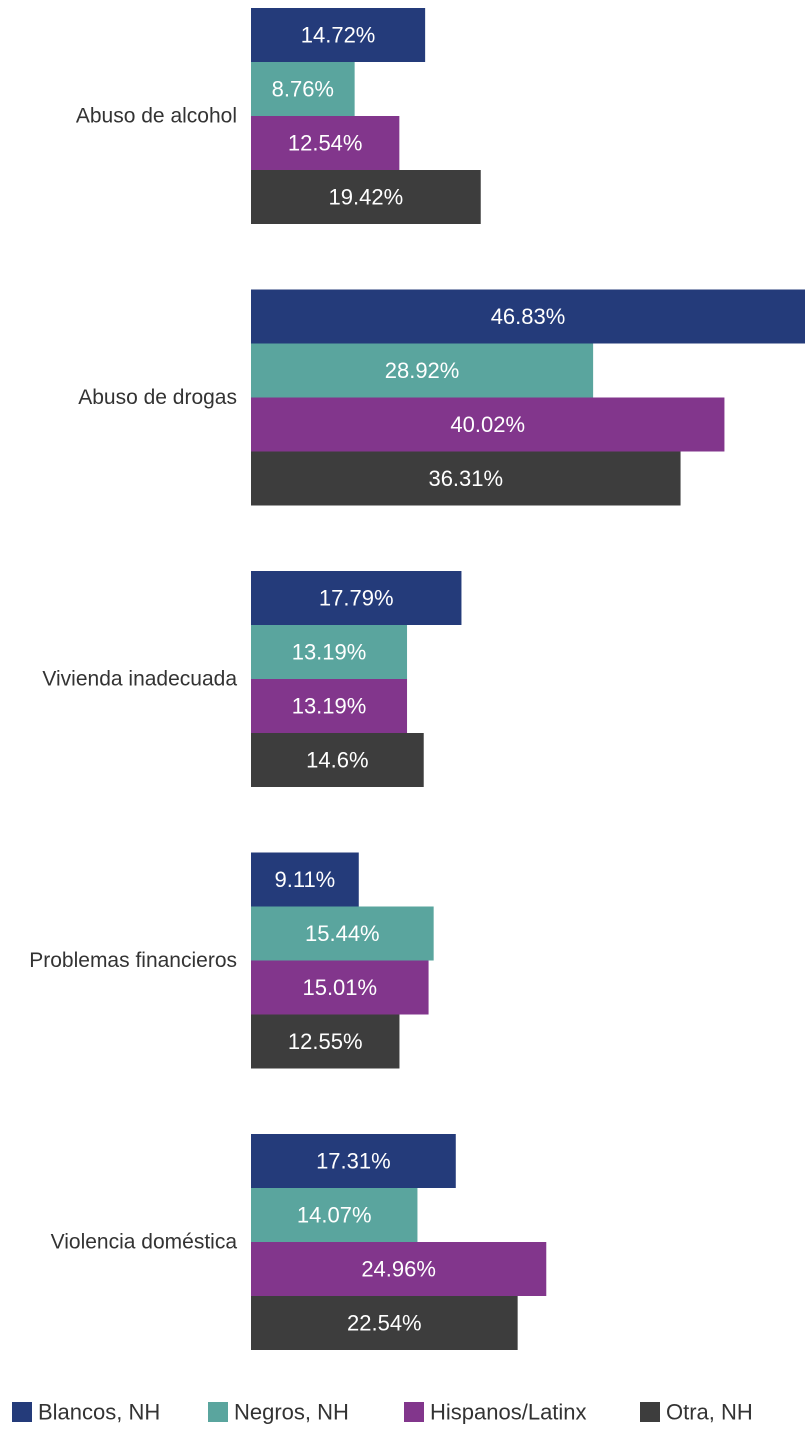  I want to click on legend-swatch-blancos-nh, so click(22, 1412).